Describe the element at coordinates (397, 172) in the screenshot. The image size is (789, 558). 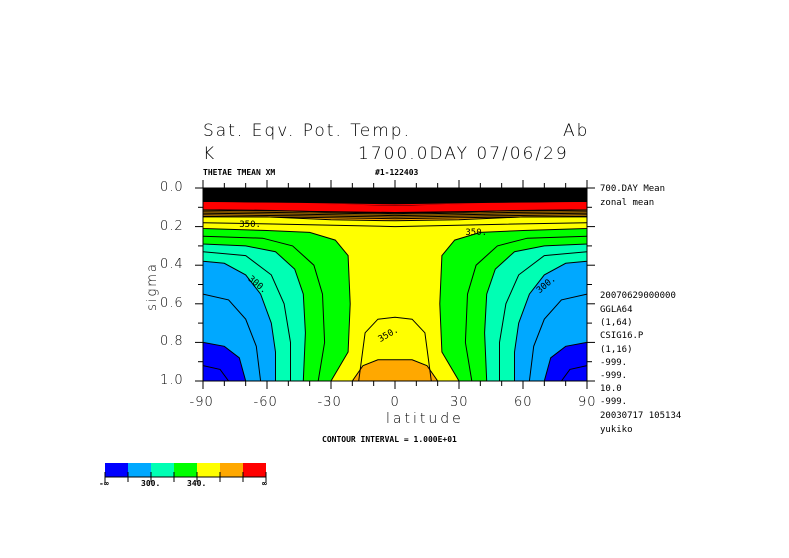
I see `run-id: #1-122403` at that location.